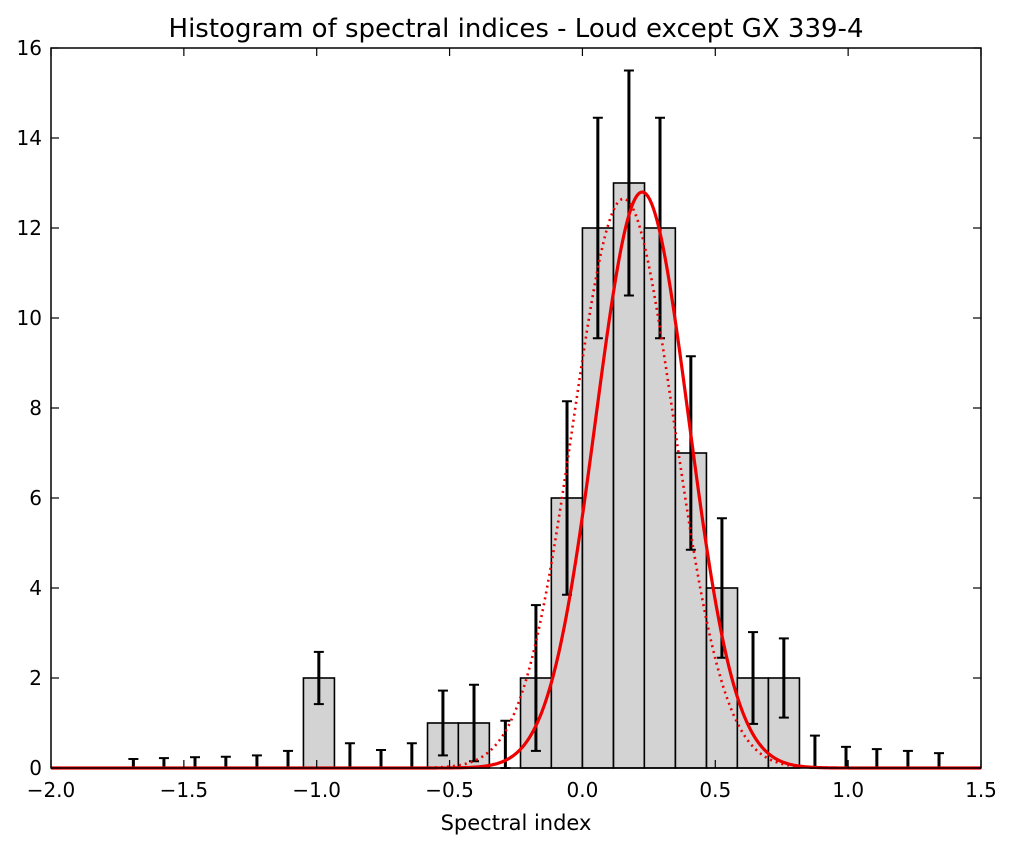 This screenshot has width=1013, height=850. Describe the element at coordinates (35, 678) in the screenshot. I see `y-tick-label: 2` at that location.